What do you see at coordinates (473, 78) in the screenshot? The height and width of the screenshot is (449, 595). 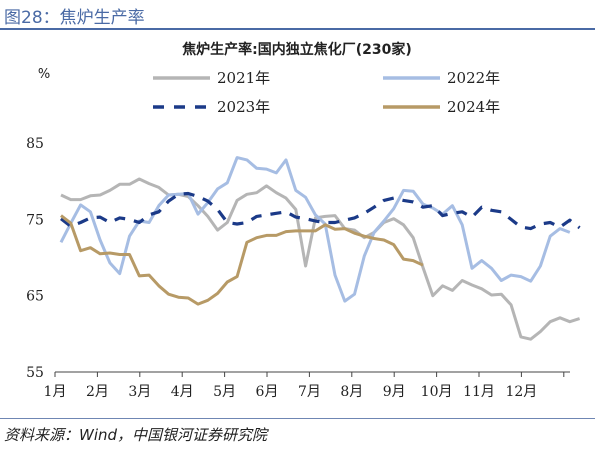 I see `legend-label-2022年: 2022年` at bounding box center [473, 78].